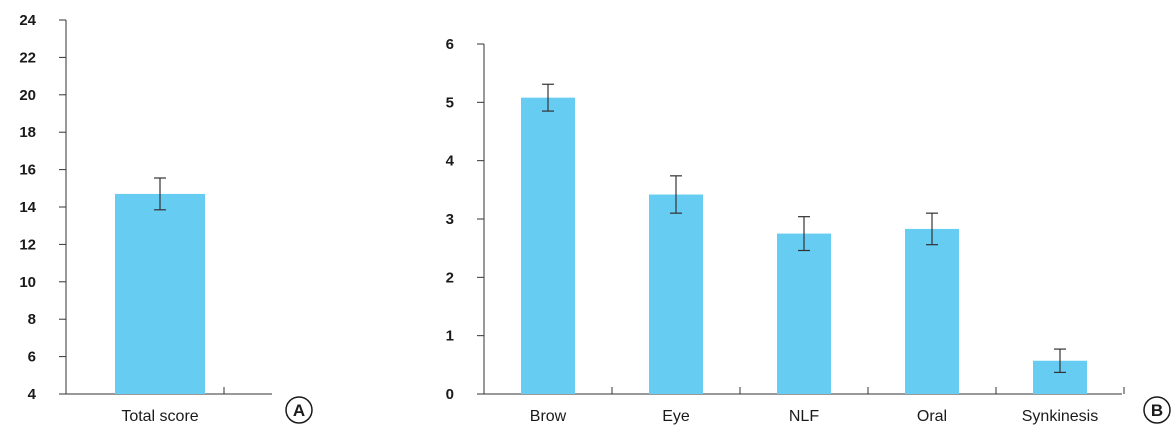 The height and width of the screenshot is (428, 1172). Describe the element at coordinates (27, 95) in the screenshot. I see `panel-a-y-tick-label: 20` at that location.